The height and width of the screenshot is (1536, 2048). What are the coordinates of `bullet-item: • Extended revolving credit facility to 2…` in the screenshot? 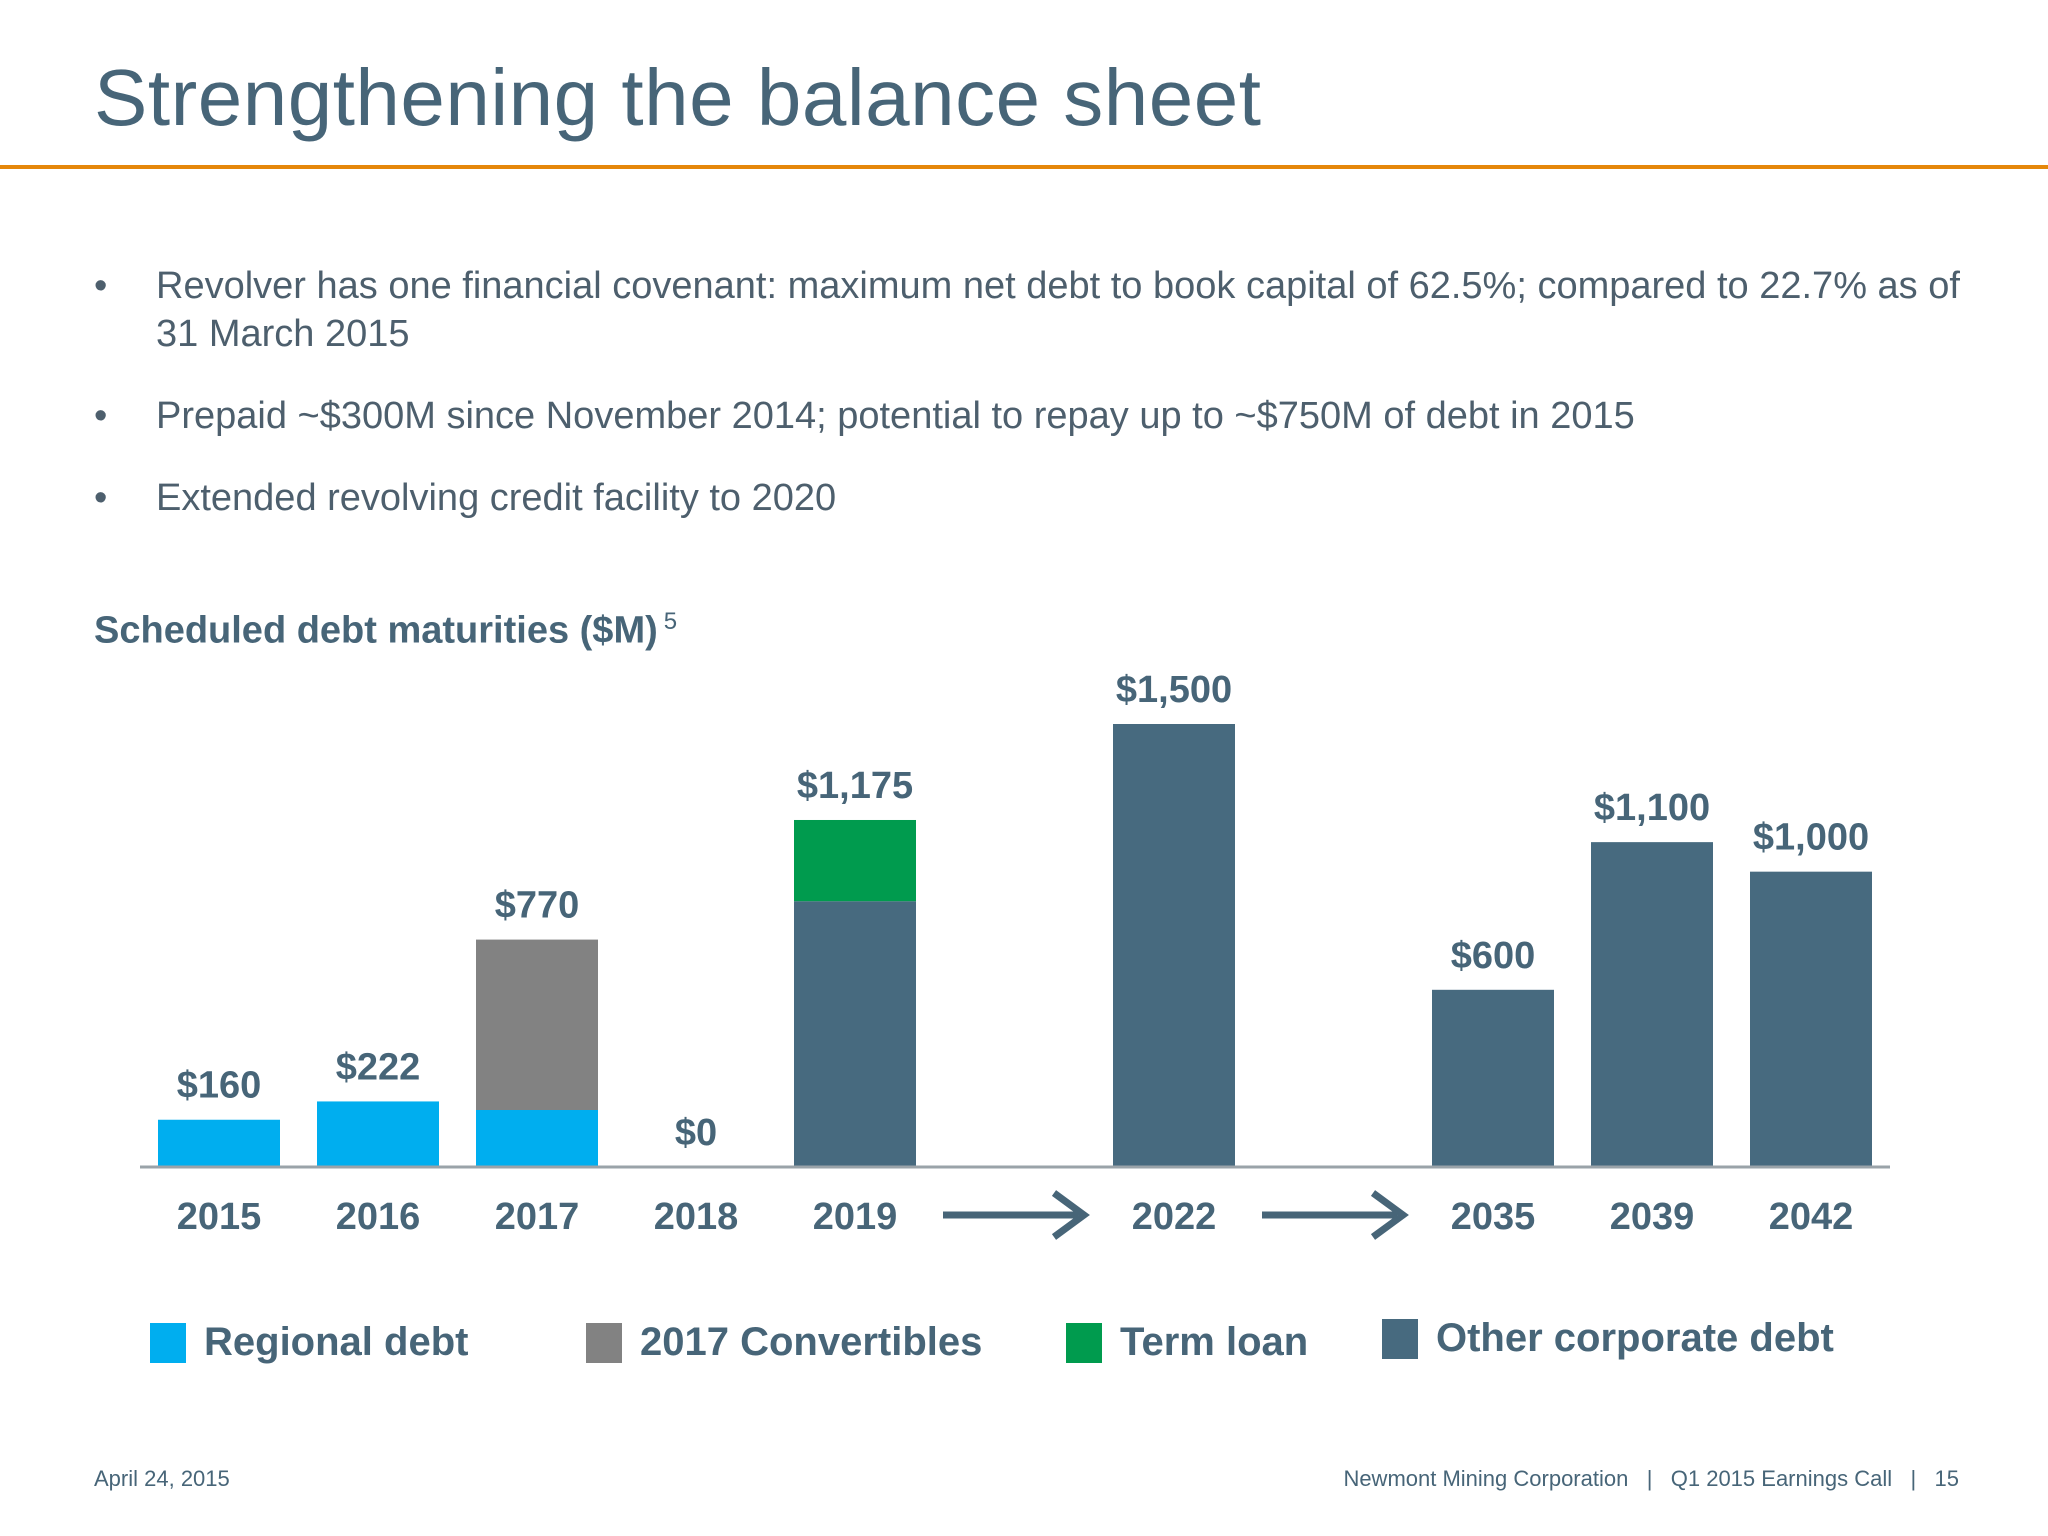 It's located at (1044, 498).